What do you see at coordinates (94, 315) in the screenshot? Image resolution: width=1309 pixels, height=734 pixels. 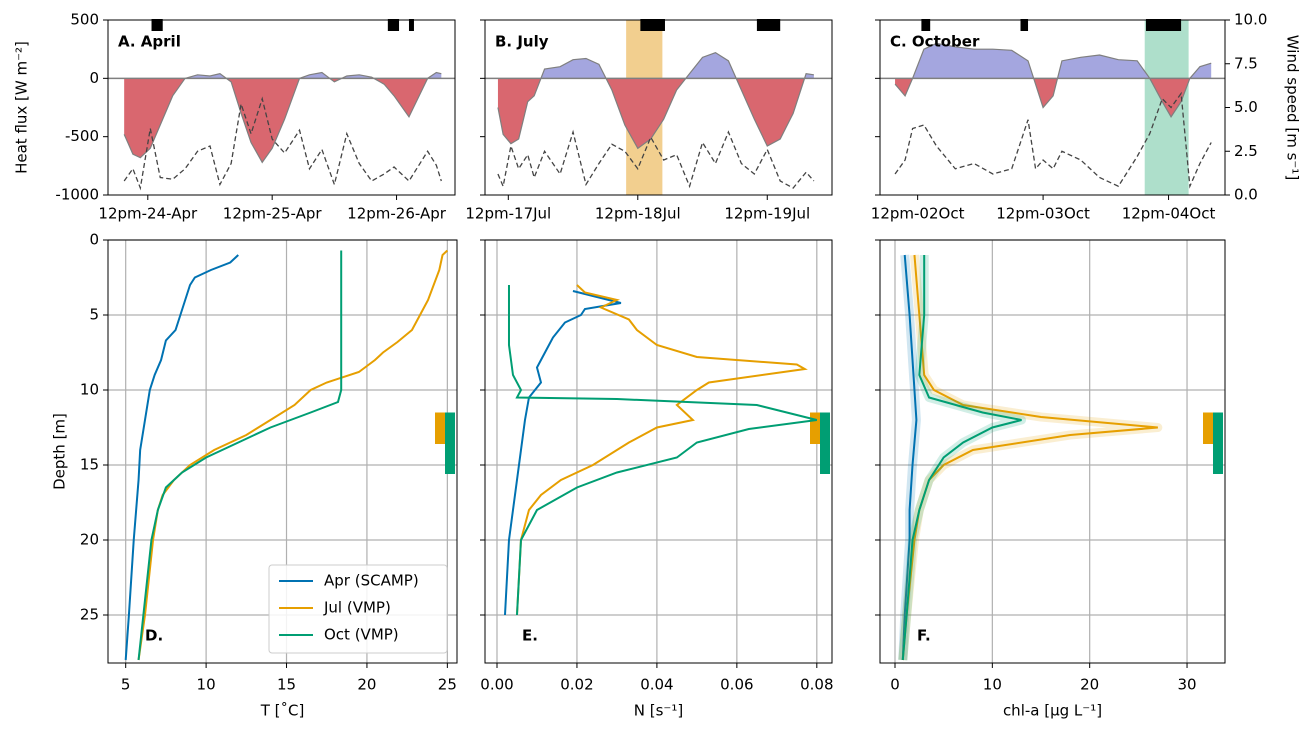 I see `y-tick-label: 5` at bounding box center [94, 315].